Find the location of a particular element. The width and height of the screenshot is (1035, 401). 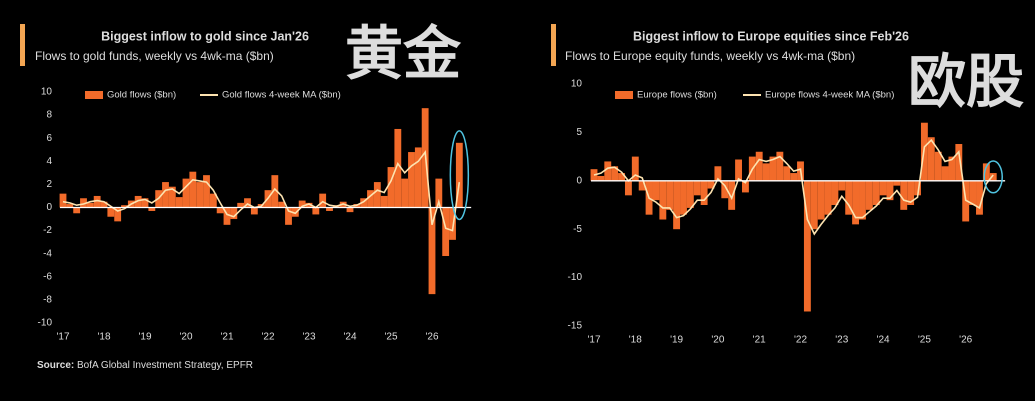

legend-swatch is located at coordinates (624, 95).